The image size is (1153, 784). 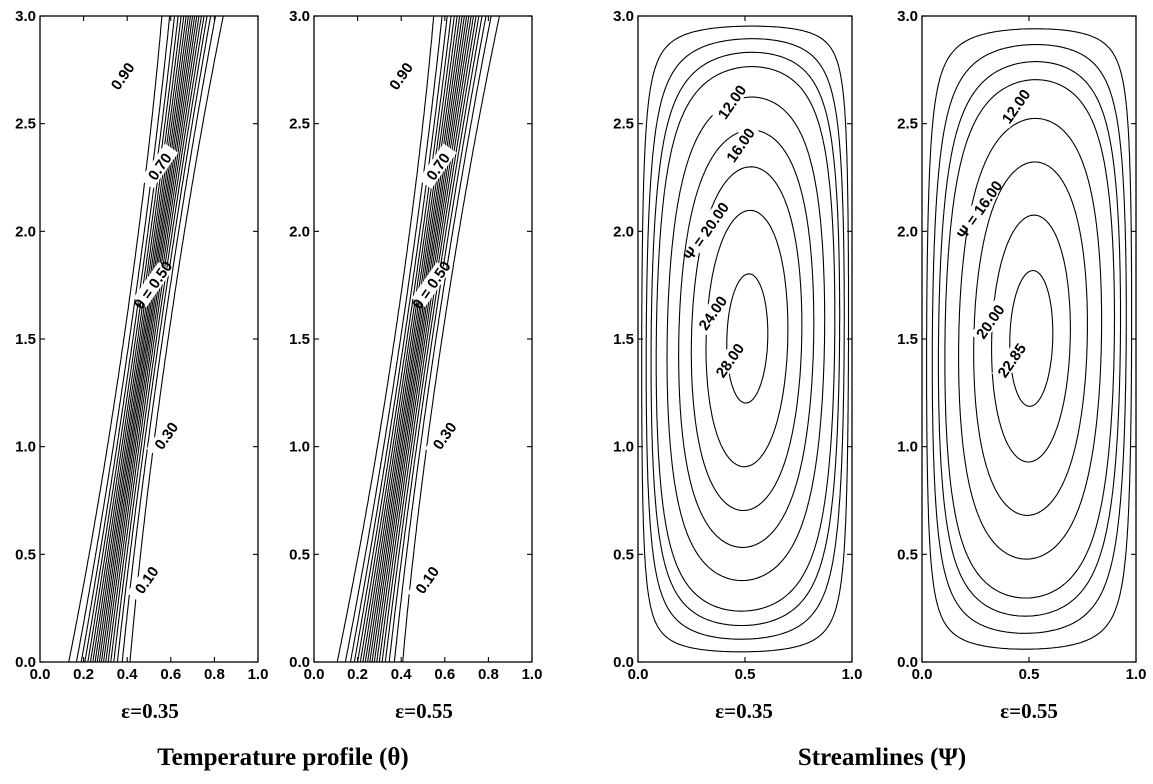 What do you see at coordinates (282, 757) in the screenshot?
I see `temperature-group-title: Temperature profile (θ)` at bounding box center [282, 757].